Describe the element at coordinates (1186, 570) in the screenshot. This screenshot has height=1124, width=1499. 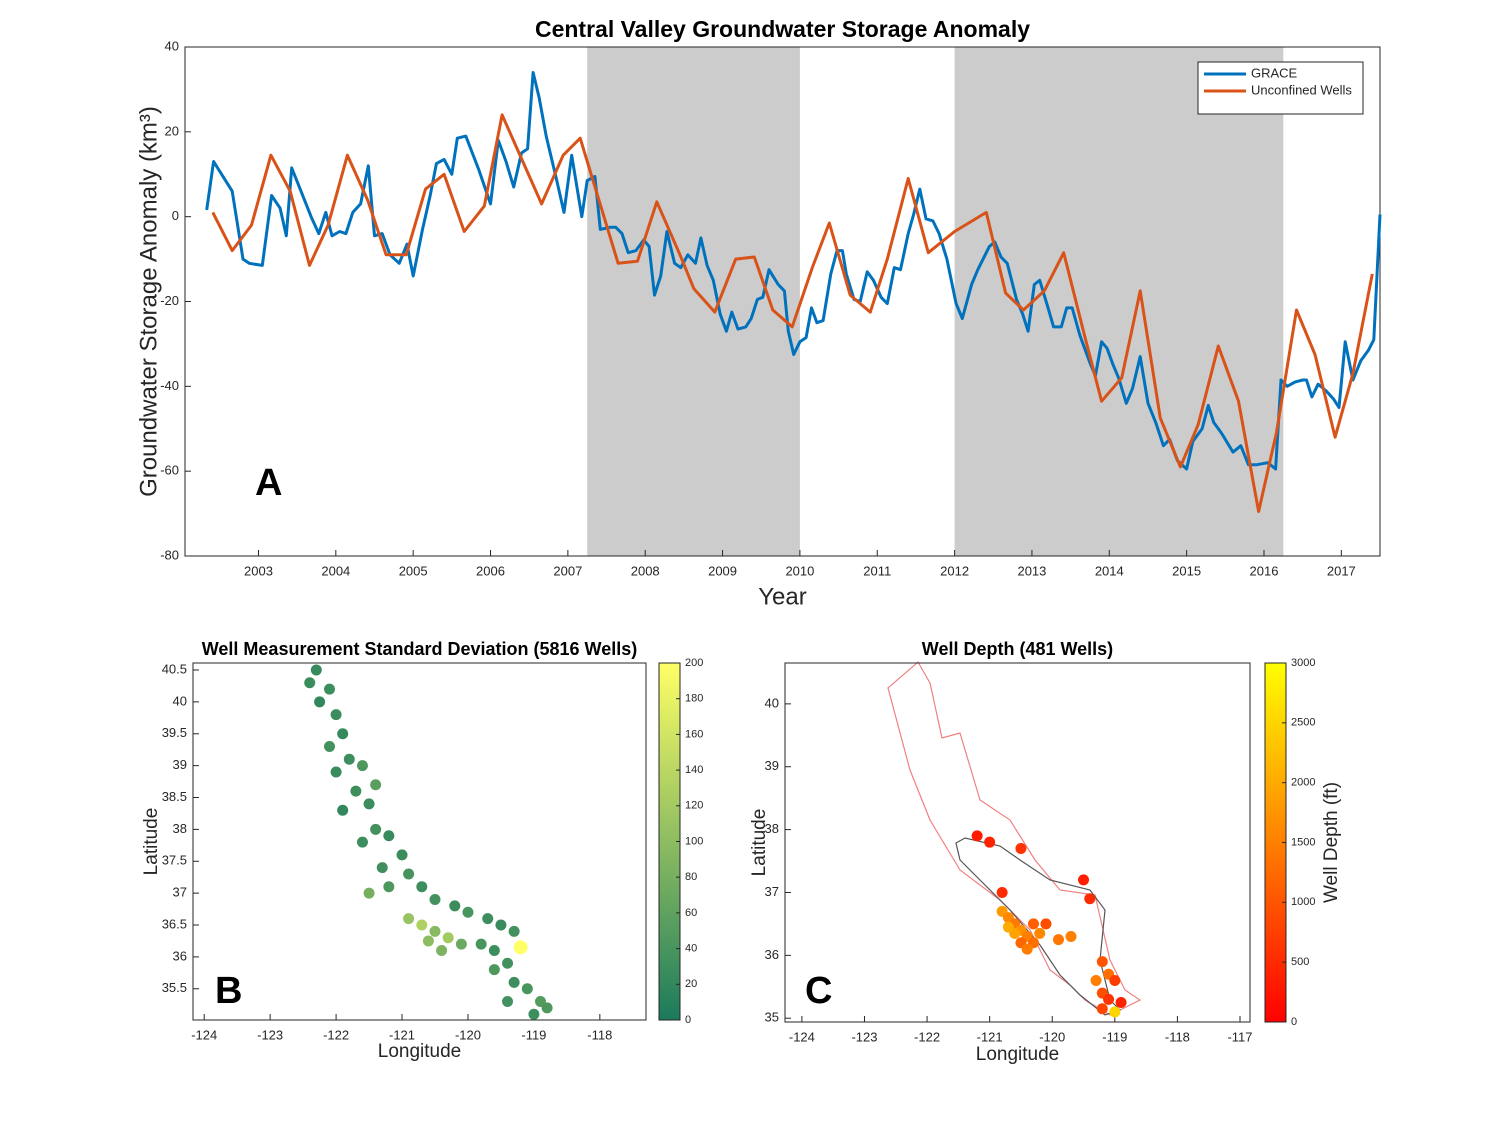
I see `x-tick-label: 2015` at that location.